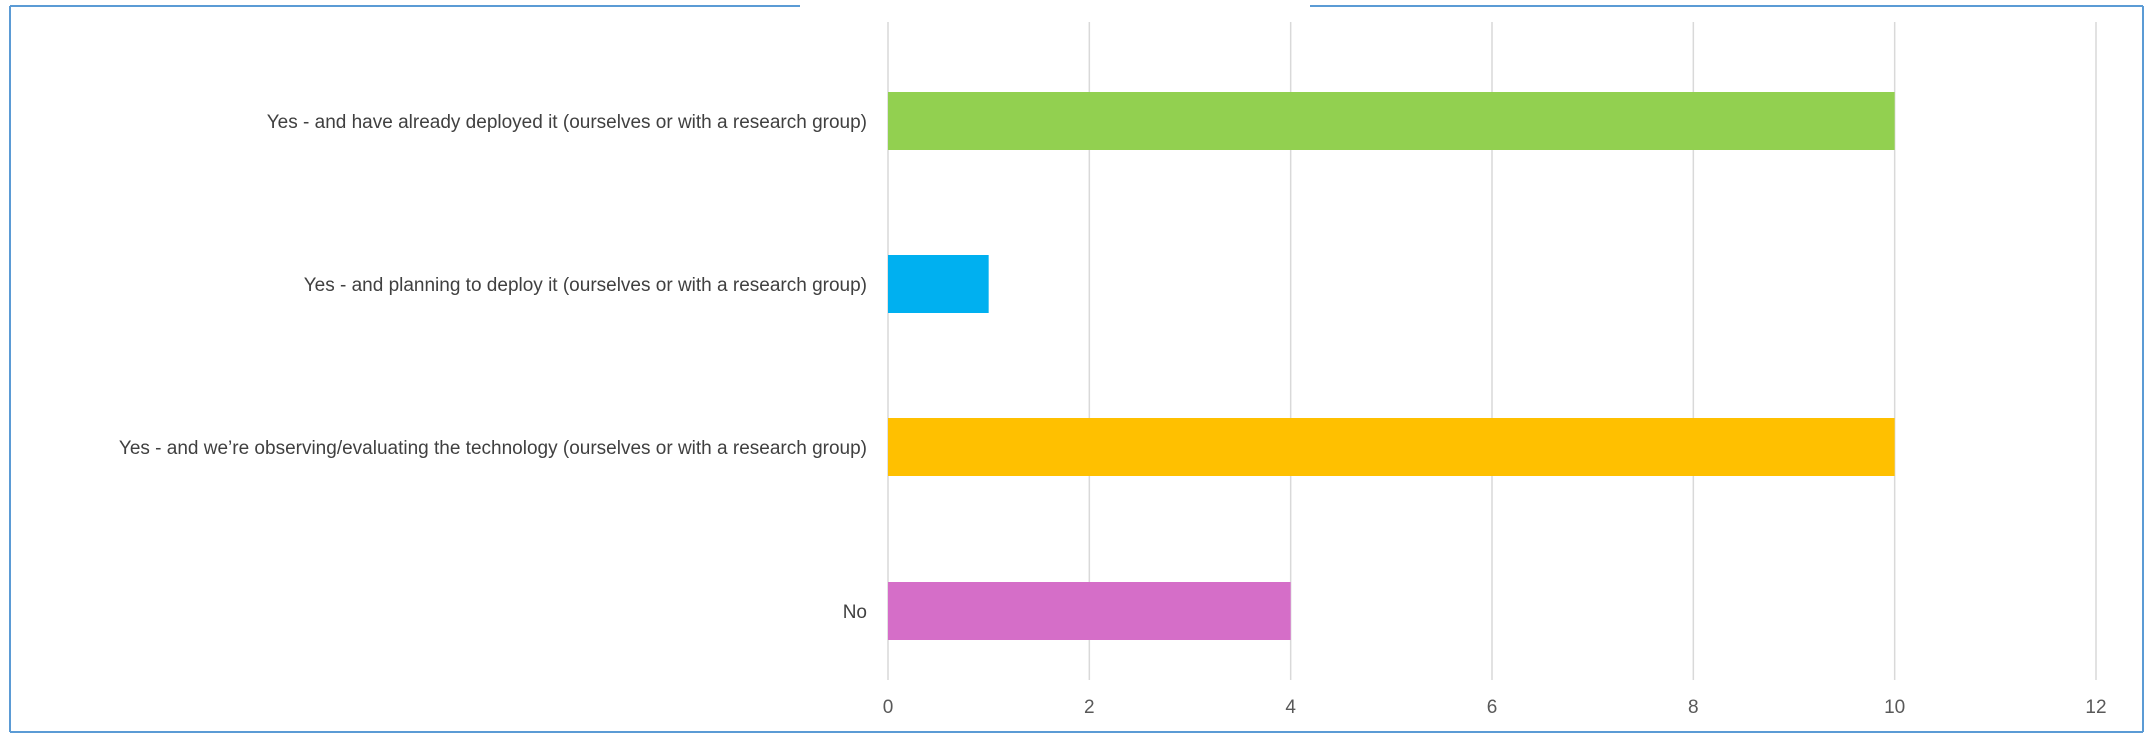  I want to click on x-tick-label: 10, so click(1894, 707).